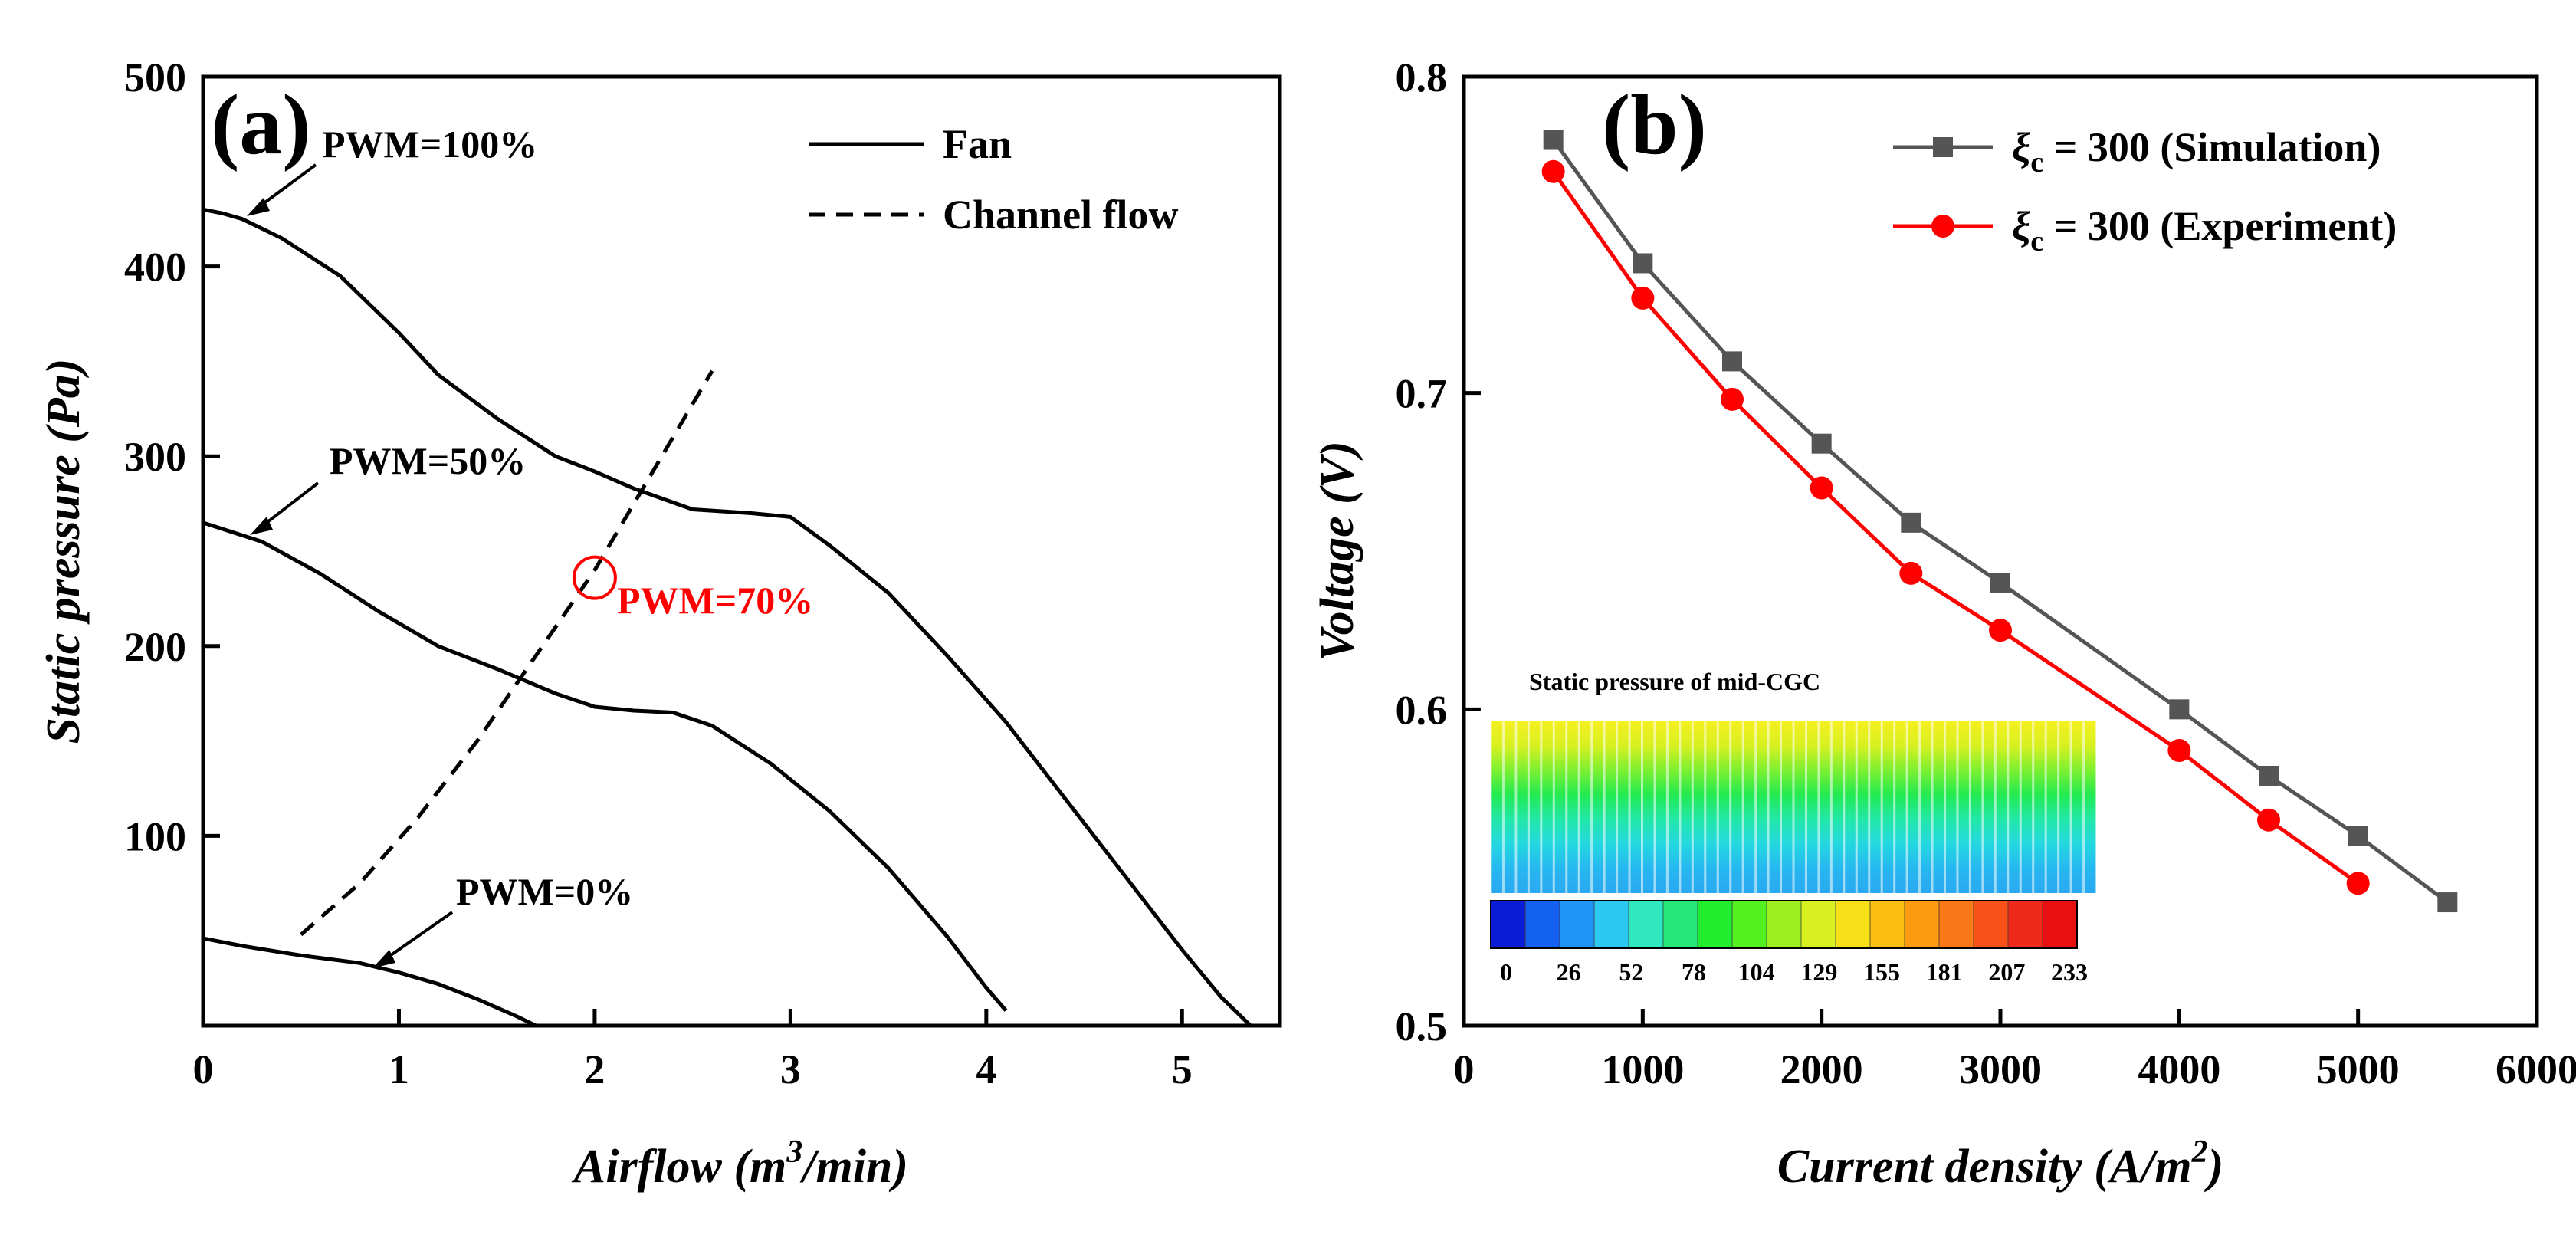 The image size is (2576, 1238). Describe the element at coordinates (1337, 551) in the screenshot. I see `b-y-axis-label: Voltage (V)` at that location.